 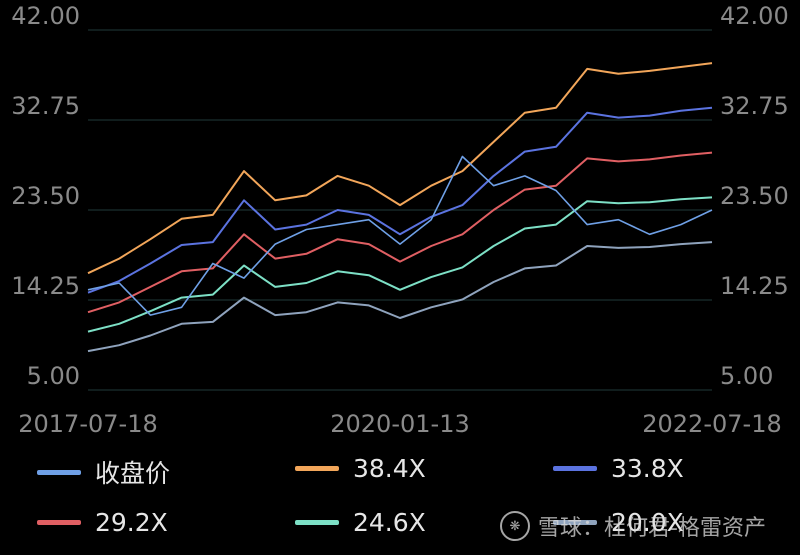 What do you see at coordinates (45, 106) in the screenshot?
I see `y-tick-label-left: 32.75` at bounding box center [45, 106].